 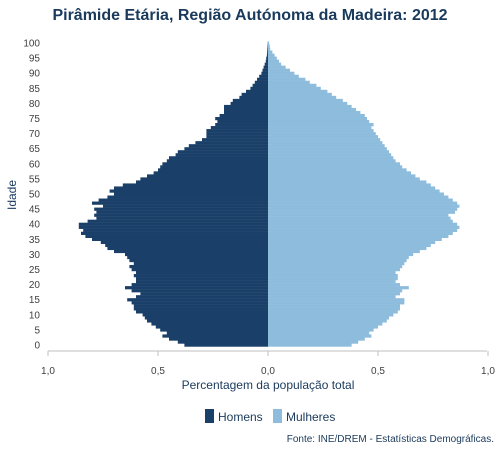 I want to click on x-tick-label: 1,0, so click(x=48, y=371).